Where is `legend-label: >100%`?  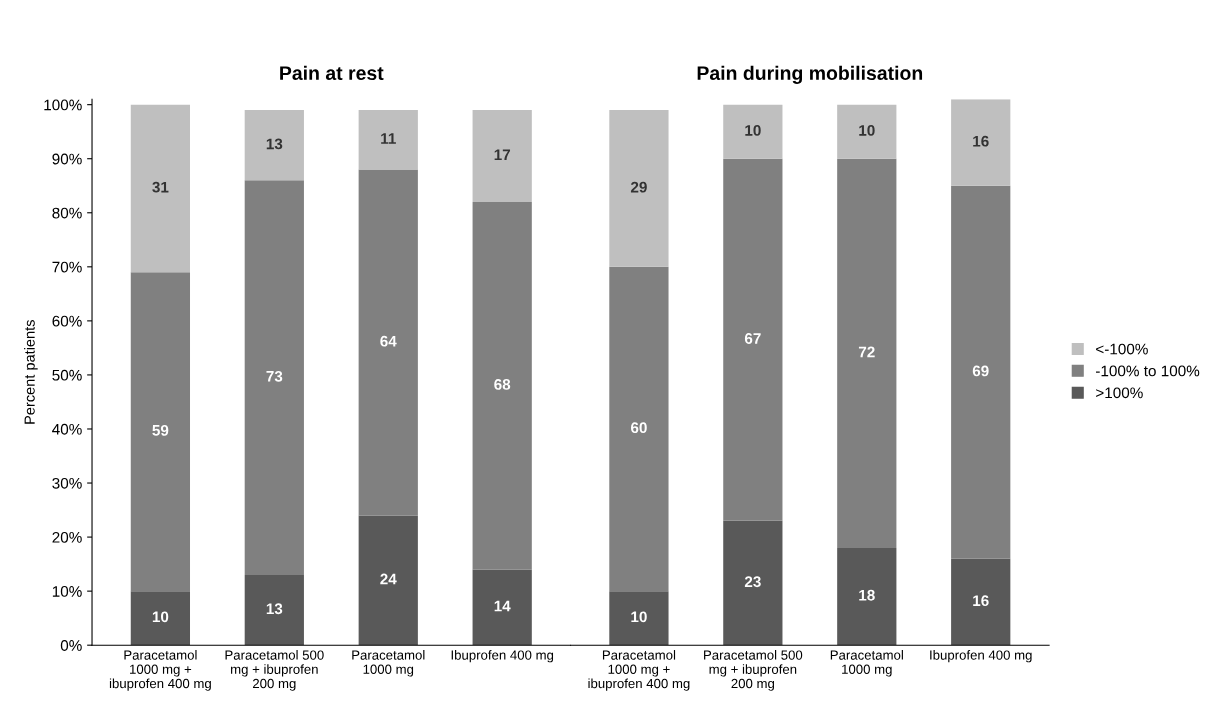
legend-label: >100% is located at coordinates (1119, 393).